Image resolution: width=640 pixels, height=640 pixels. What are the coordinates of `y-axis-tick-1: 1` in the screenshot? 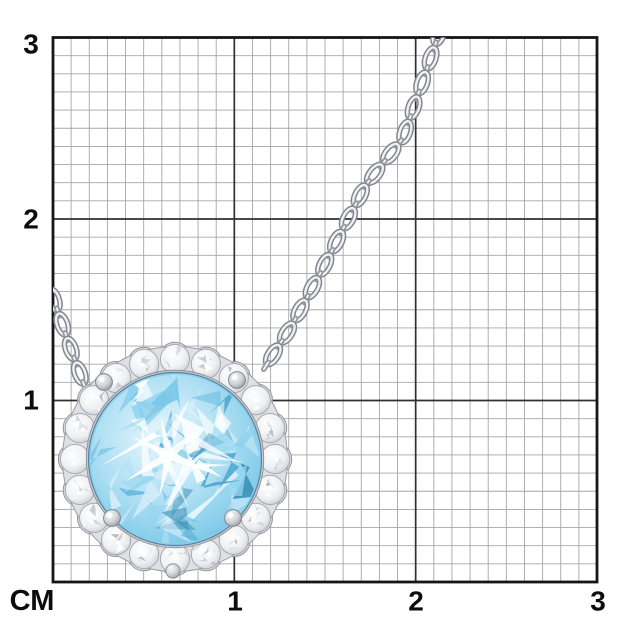 It's located at (31, 400).